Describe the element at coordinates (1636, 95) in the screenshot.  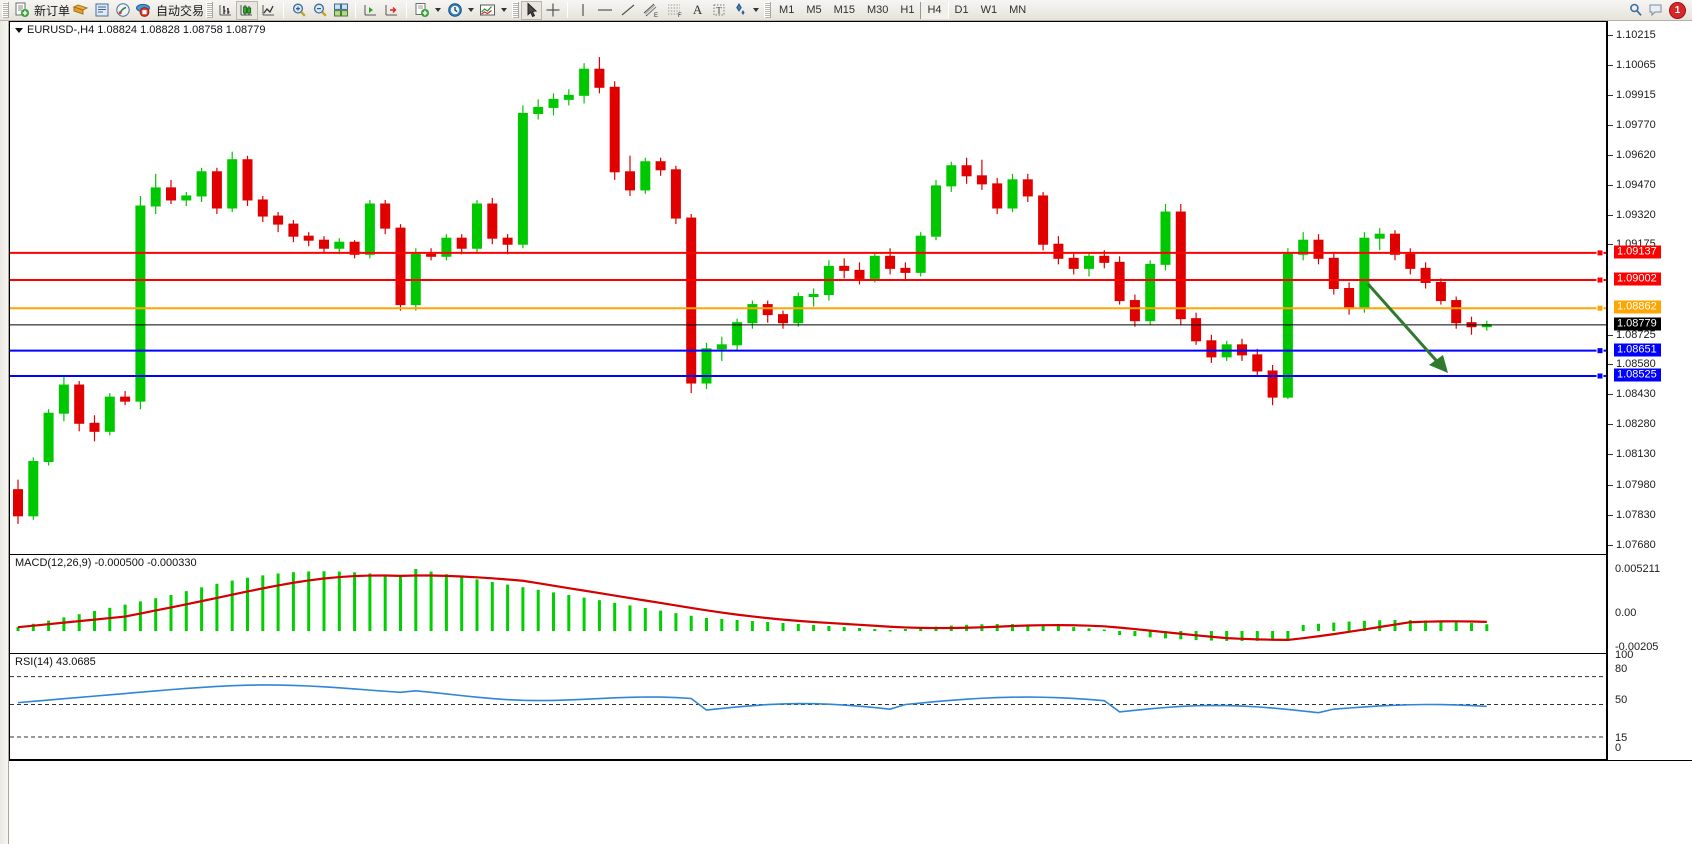
I see `price-axis-label: 1.09915` at that location.